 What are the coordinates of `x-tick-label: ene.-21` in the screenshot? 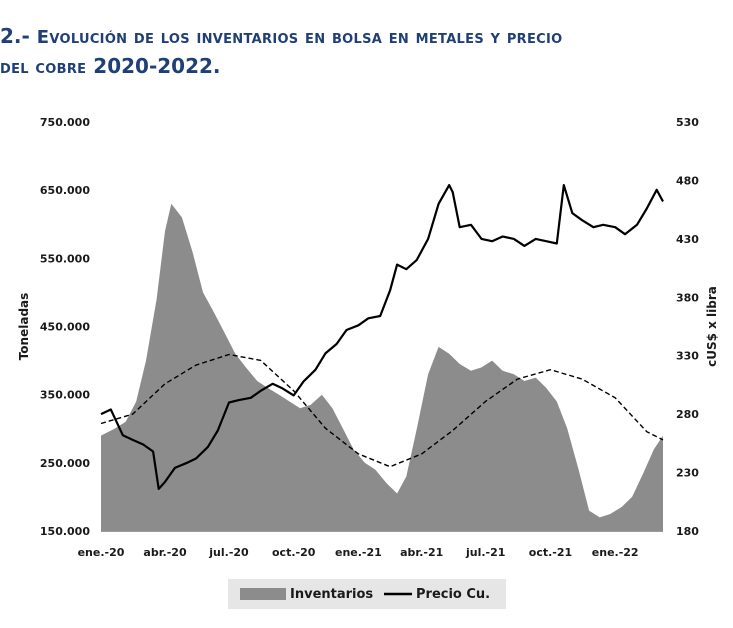 It's located at (358, 552).